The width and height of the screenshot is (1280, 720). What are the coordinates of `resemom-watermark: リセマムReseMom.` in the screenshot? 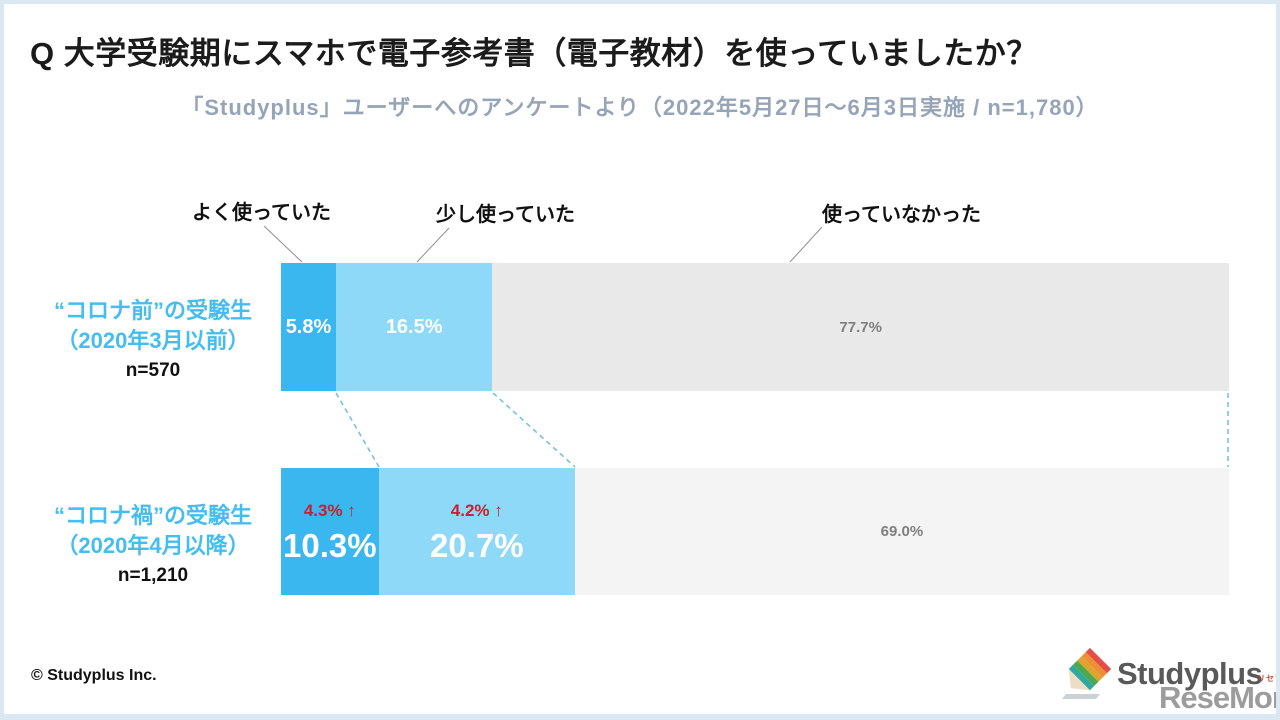 It's located at (1217, 694).